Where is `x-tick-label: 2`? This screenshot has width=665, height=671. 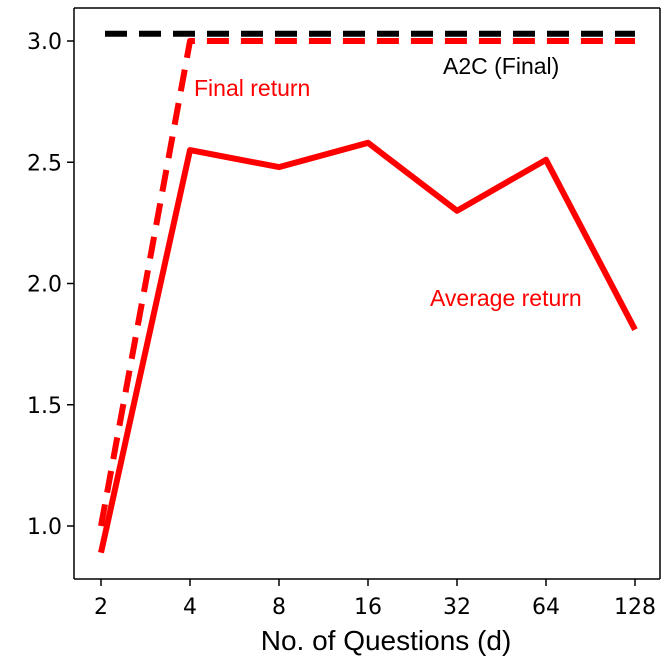
x-tick-label: 2 is located at coordinates (101, 607).